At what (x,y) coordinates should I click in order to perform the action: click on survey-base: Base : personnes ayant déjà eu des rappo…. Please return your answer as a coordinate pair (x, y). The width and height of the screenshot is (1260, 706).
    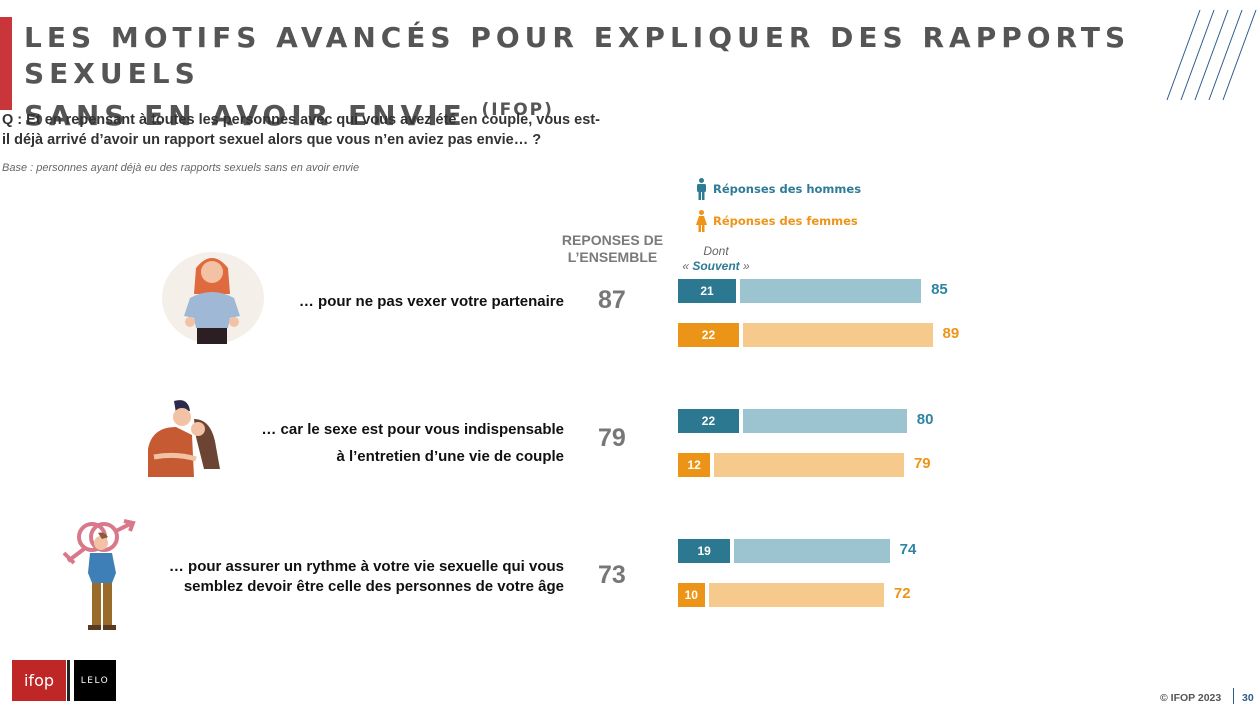
    Looking at the image, I should click on (181, 168).